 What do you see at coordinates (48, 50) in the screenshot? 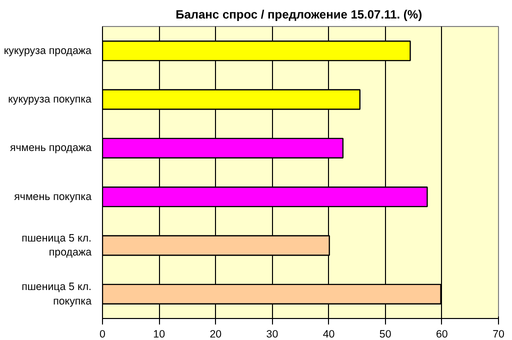
I see `y-tick-label: кукуруза продажа` at bounding box center [48, 50].